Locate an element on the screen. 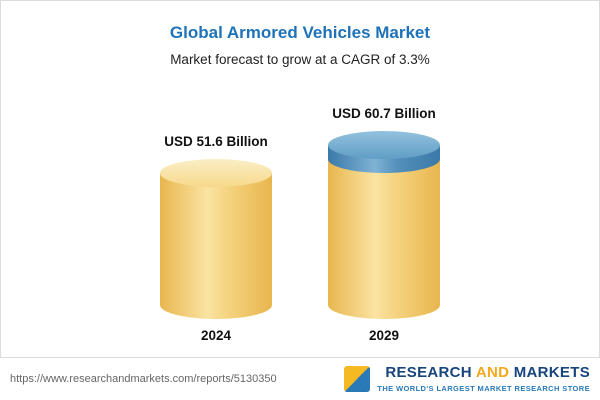 The image size is (600, 400). logo-word-markets: MARKETS is located at coordinates (551, 373).